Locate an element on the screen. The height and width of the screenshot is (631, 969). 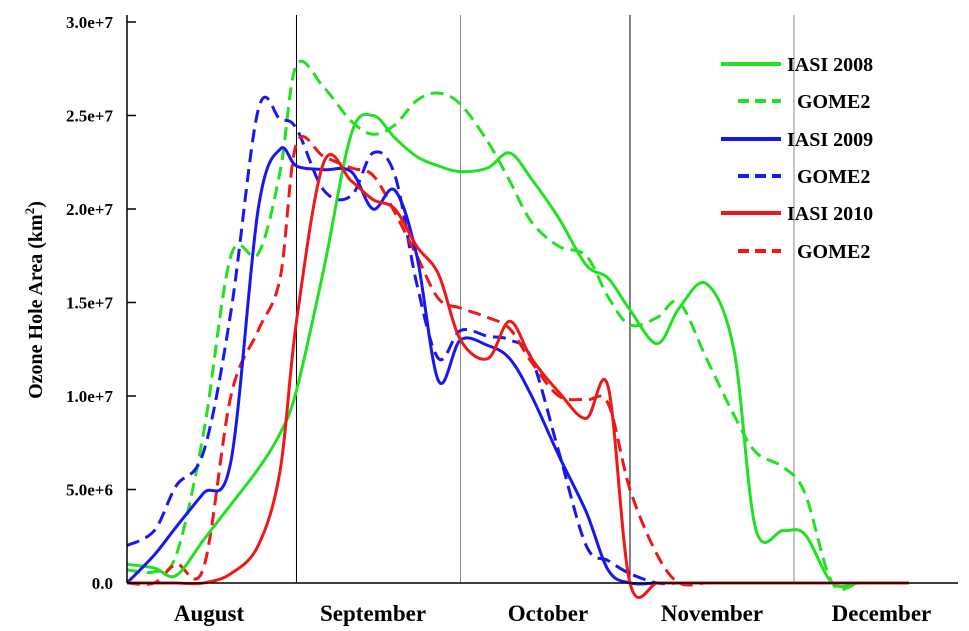
legend-label: IASI 2010 is located at coordinates (830, 214).